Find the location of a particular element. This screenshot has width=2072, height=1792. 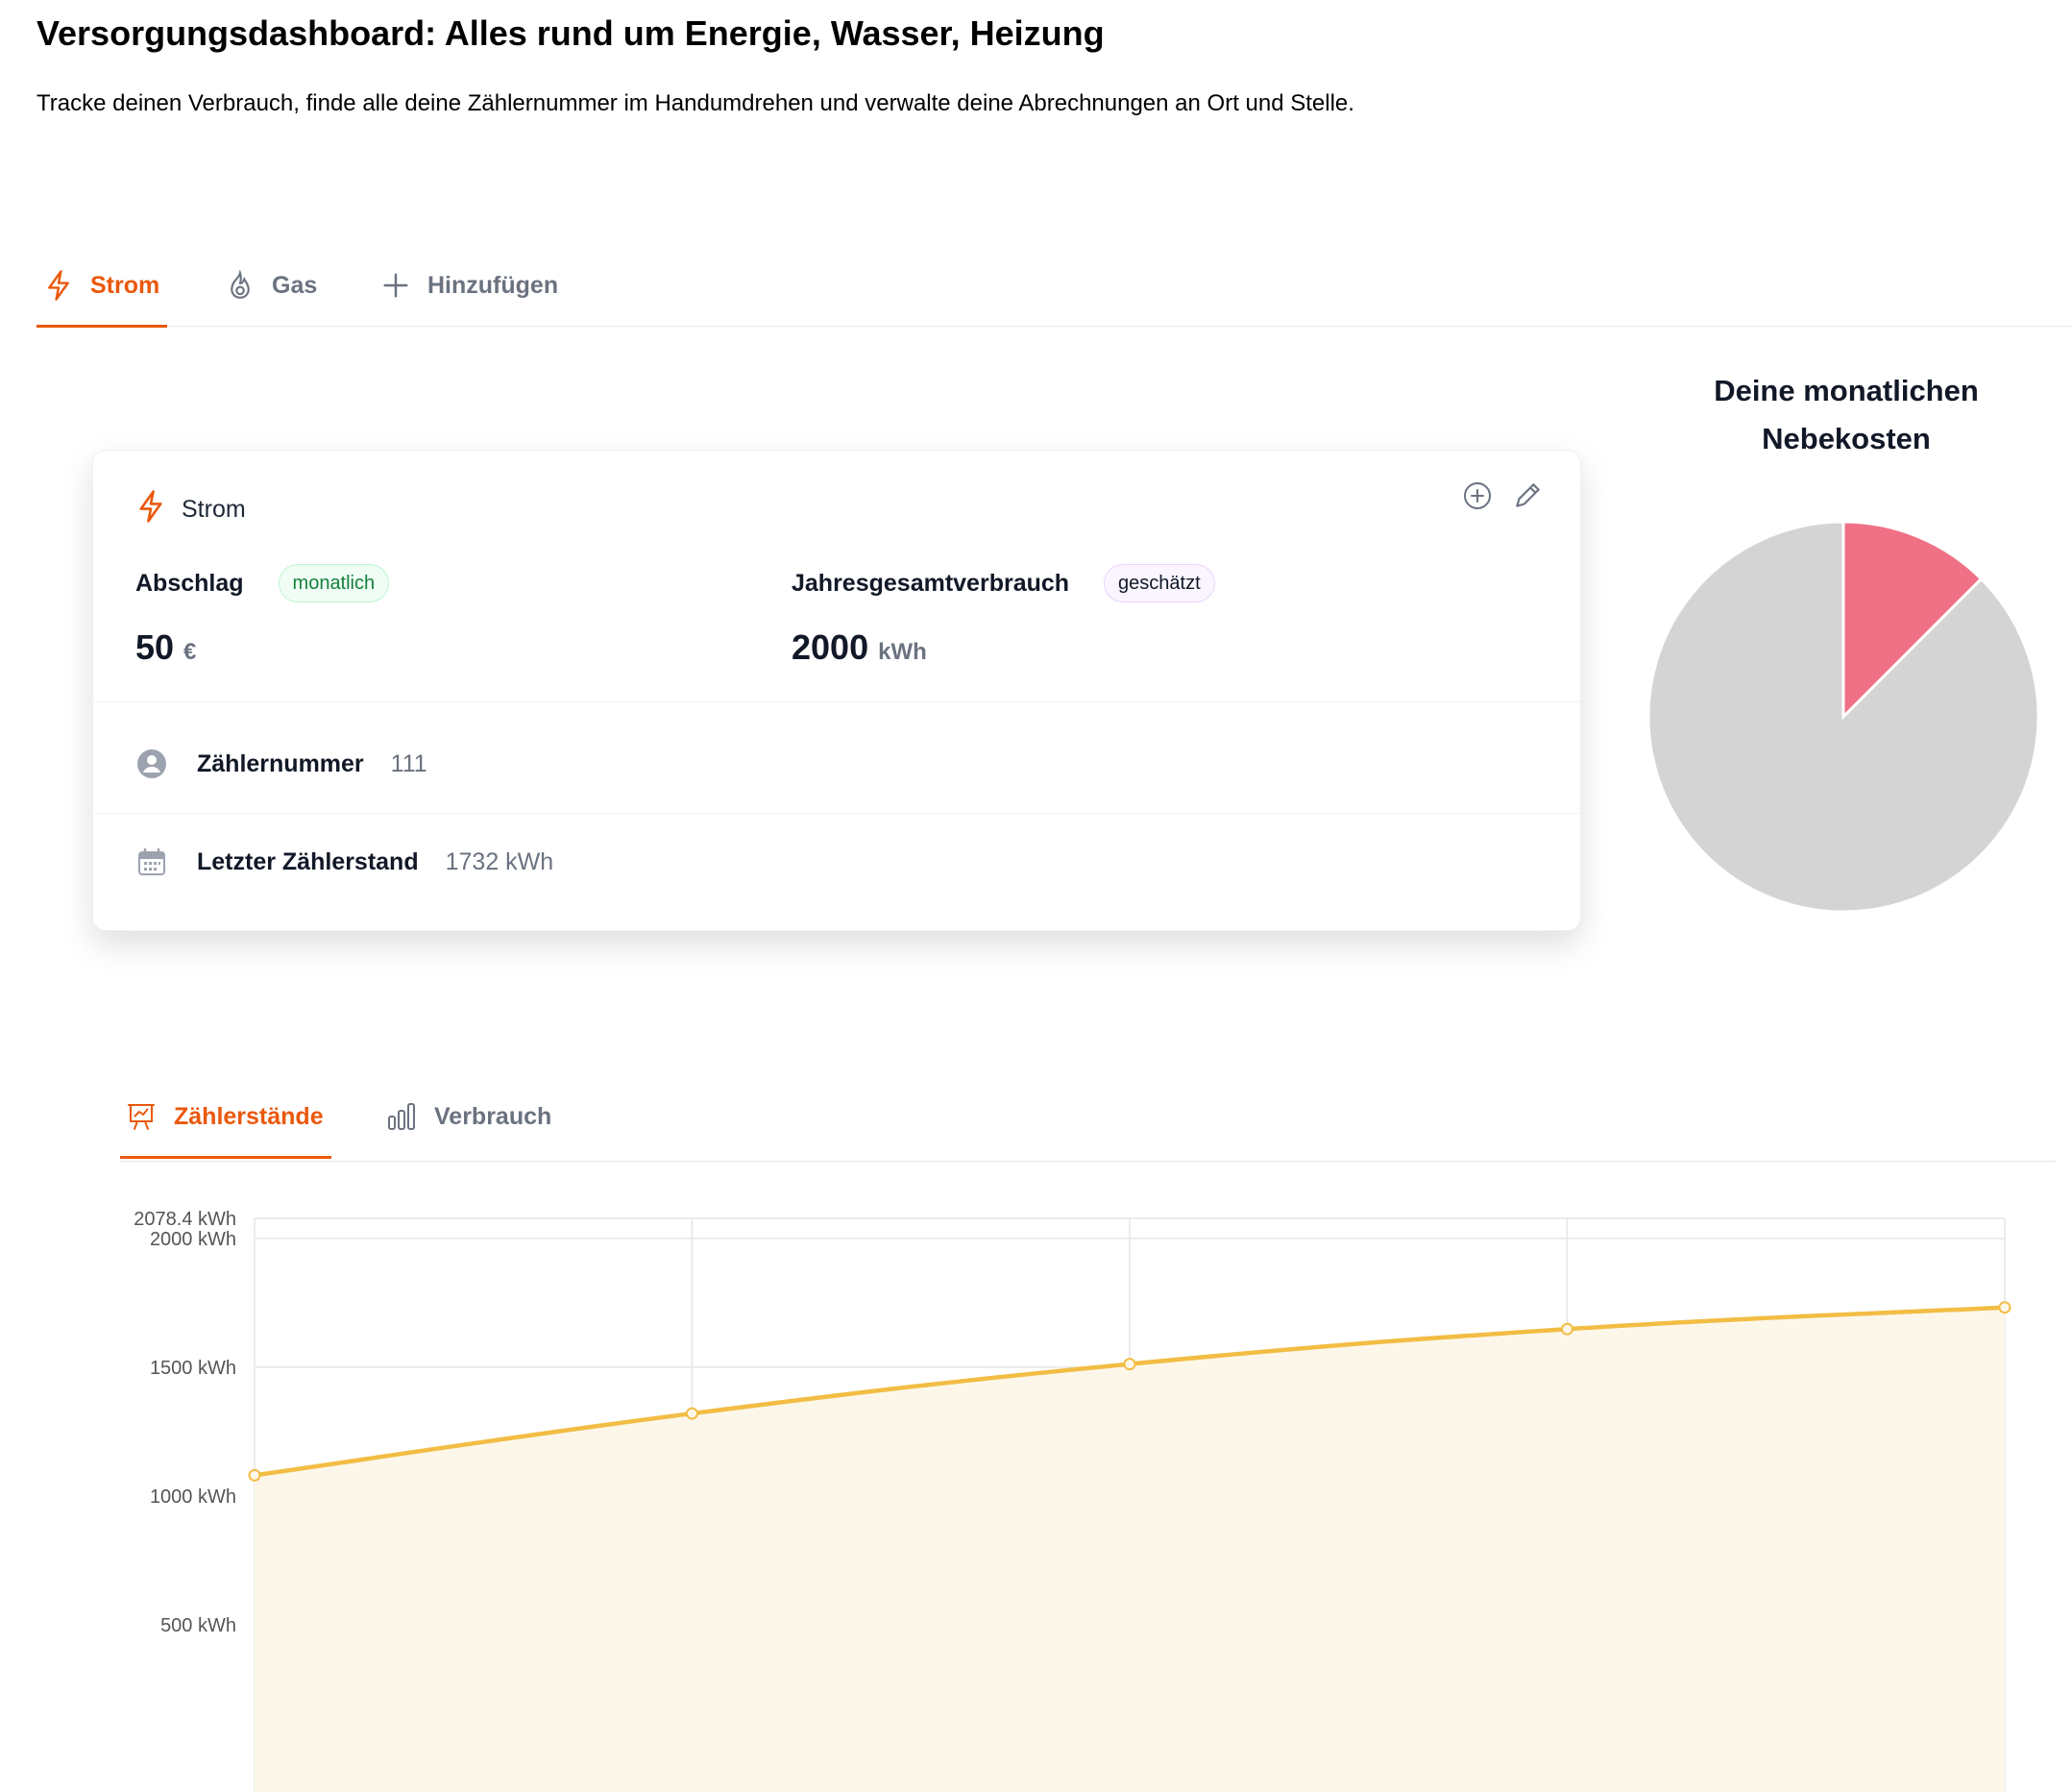

y-tick-label: 1000 kWh is located at coordinates (193, 1497).